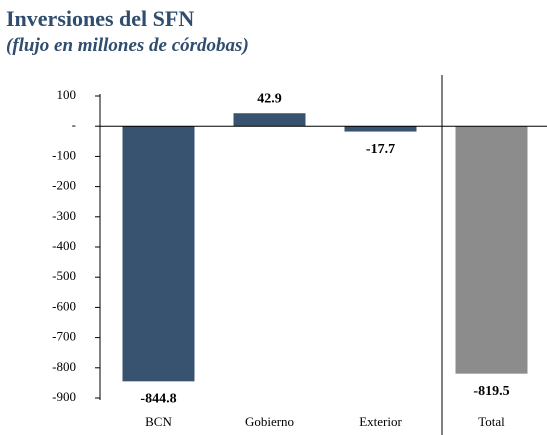 The image size is (547, 435). I want to click on x-tick-label: Exterior, so click(380, 421).